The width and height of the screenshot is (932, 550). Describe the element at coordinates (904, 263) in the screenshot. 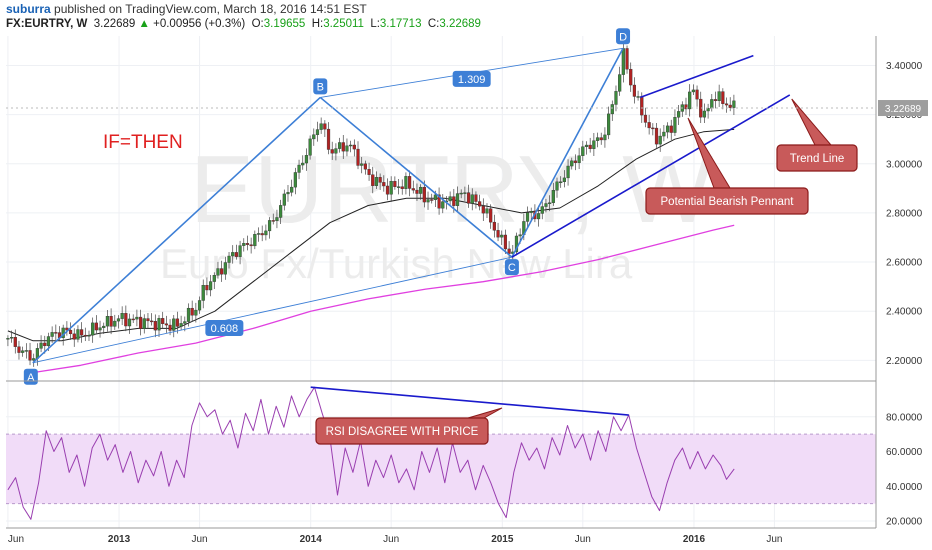

I see `price-tick-label: 2.60000` at that location.